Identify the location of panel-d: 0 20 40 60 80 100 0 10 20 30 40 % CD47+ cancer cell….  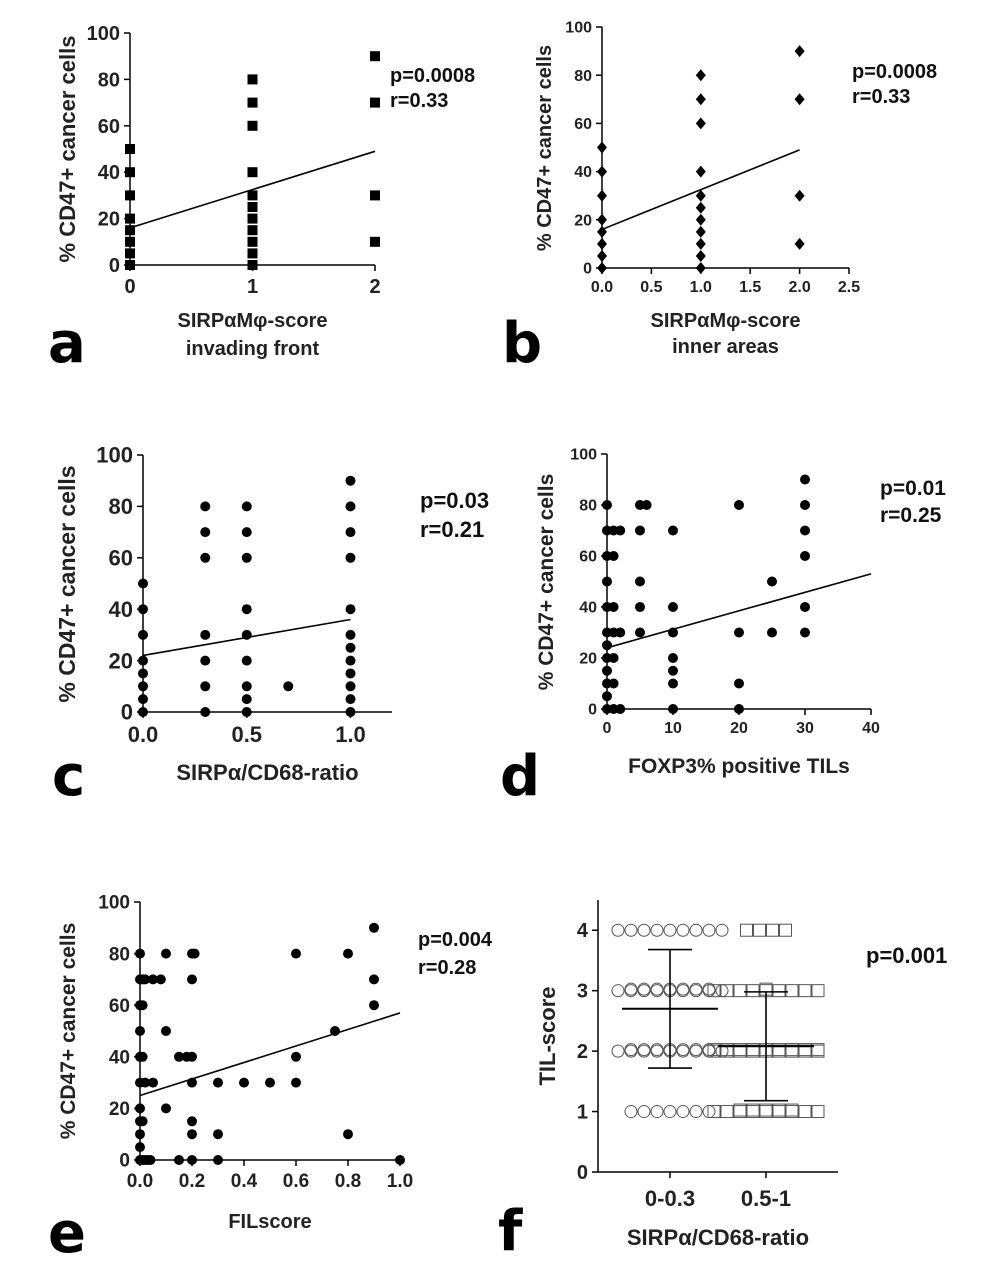
(723, 628).